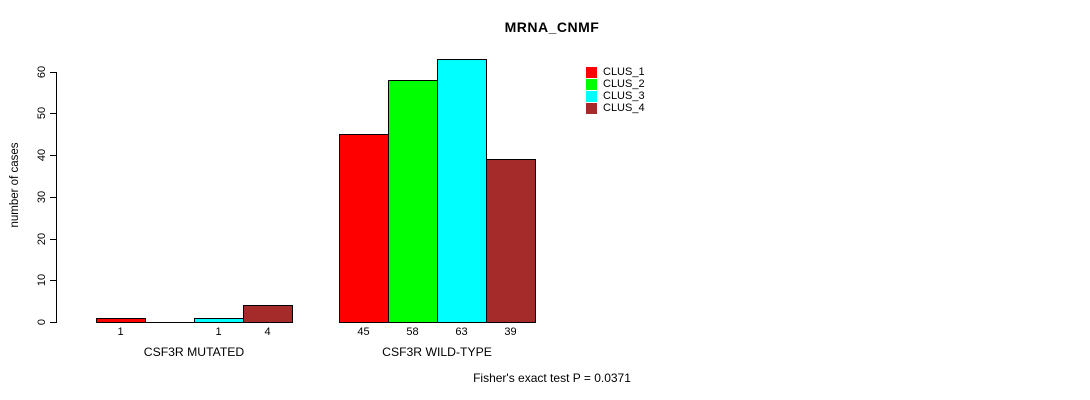 Image resolution: width=1090 pixels, height=400 pixels. What do you see at coordinates (413, 201) in the screenshot?
I see `bar-clus_2-group2` at bounding box center [413, 201].